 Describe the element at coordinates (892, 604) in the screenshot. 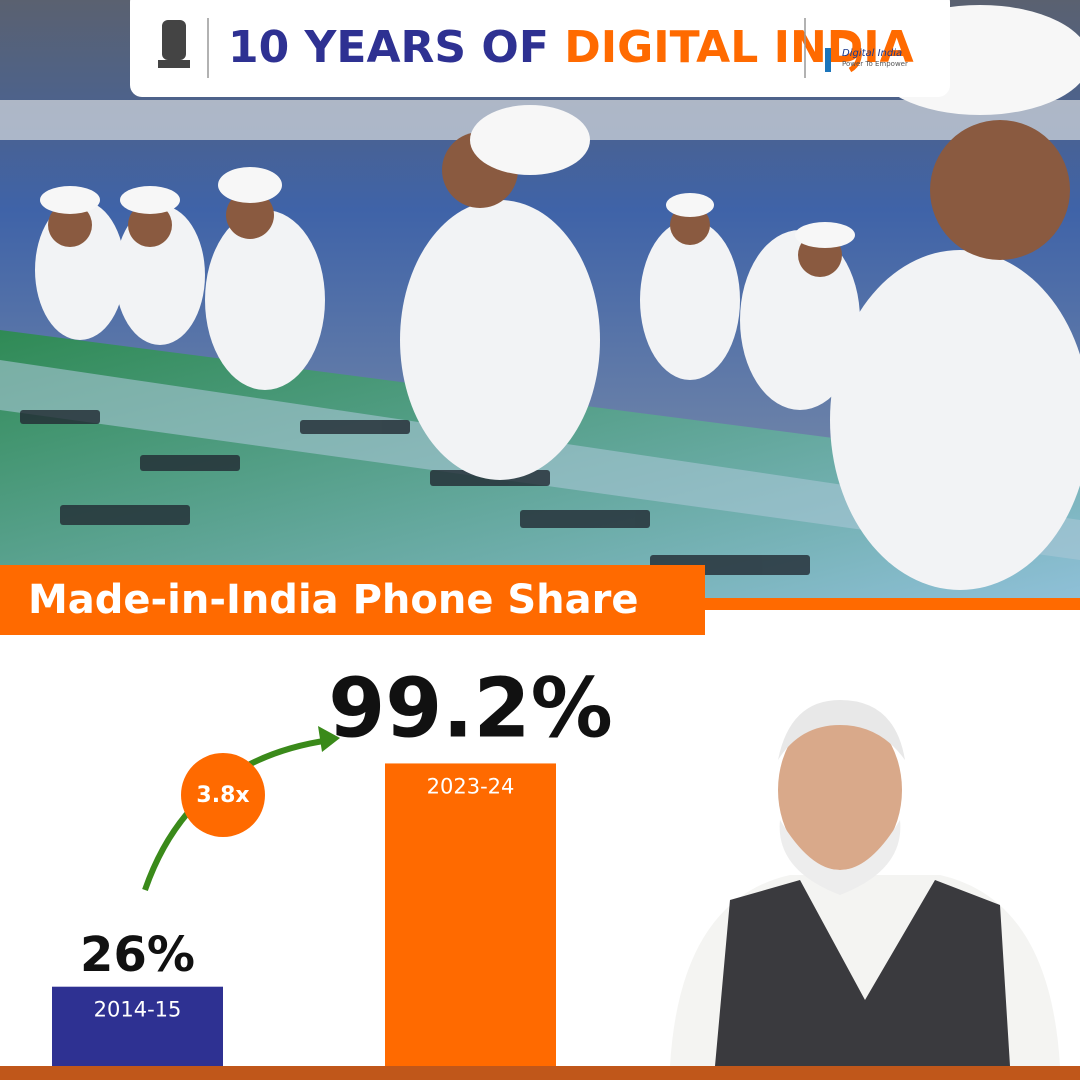

I see `banner-strip` at that location.